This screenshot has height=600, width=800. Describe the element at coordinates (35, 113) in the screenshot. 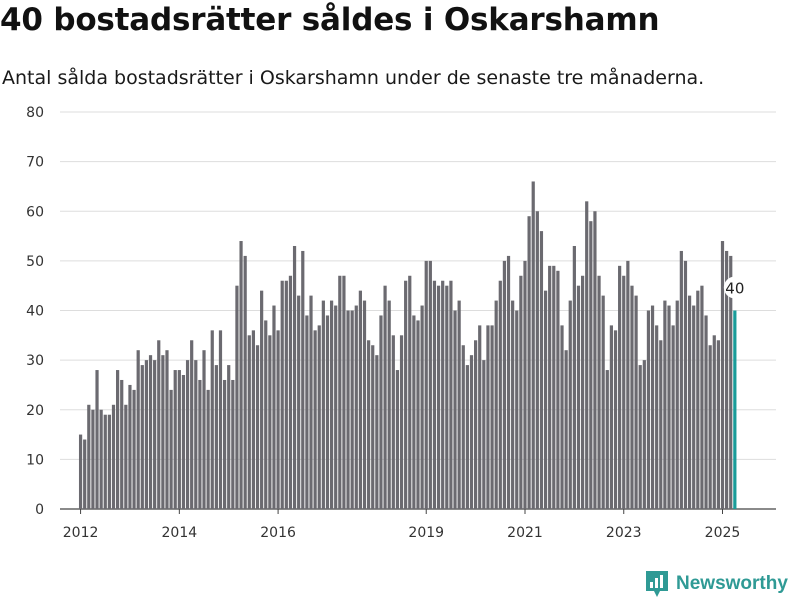

I see `y-tick-label: 80` at that location.